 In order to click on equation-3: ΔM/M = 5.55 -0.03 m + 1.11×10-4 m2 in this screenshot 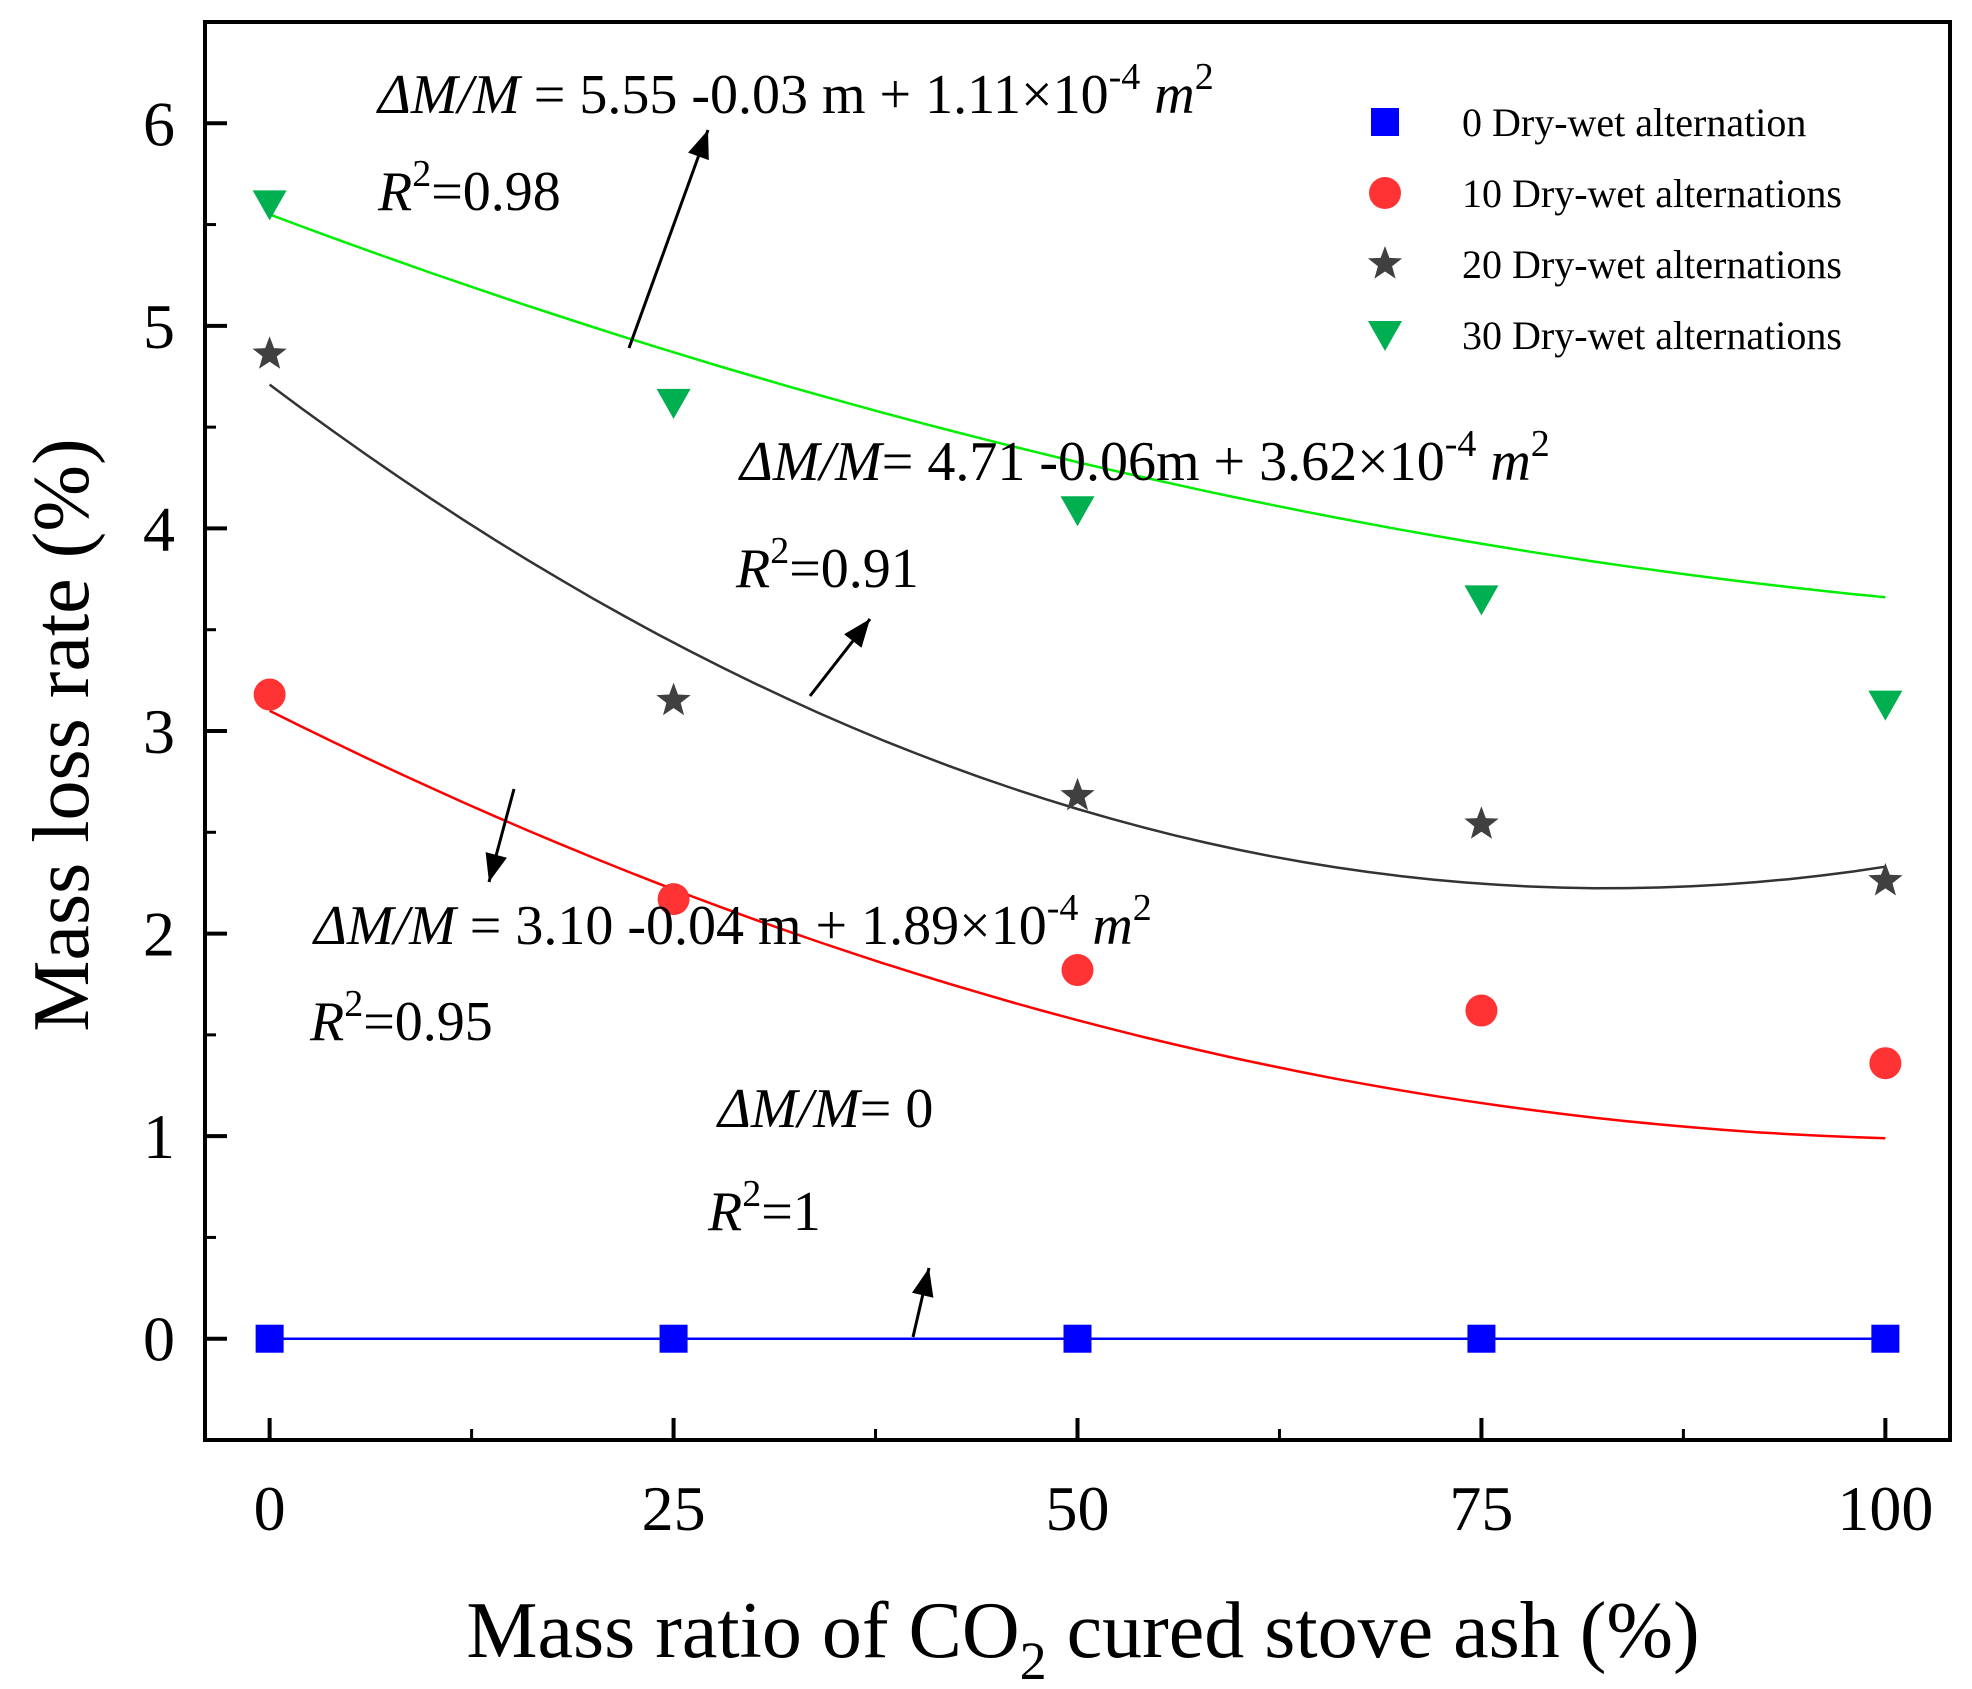, I will do `click(795, 91)`.